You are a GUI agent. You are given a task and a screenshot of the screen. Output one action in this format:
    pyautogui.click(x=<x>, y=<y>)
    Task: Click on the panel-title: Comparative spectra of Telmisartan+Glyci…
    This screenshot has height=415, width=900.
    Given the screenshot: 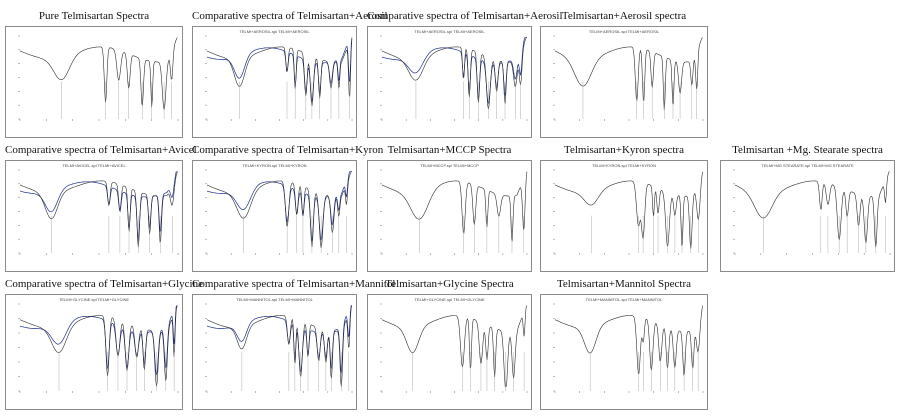 What is the action you would take?
    pyautogui.click(x=104, y=284)
    